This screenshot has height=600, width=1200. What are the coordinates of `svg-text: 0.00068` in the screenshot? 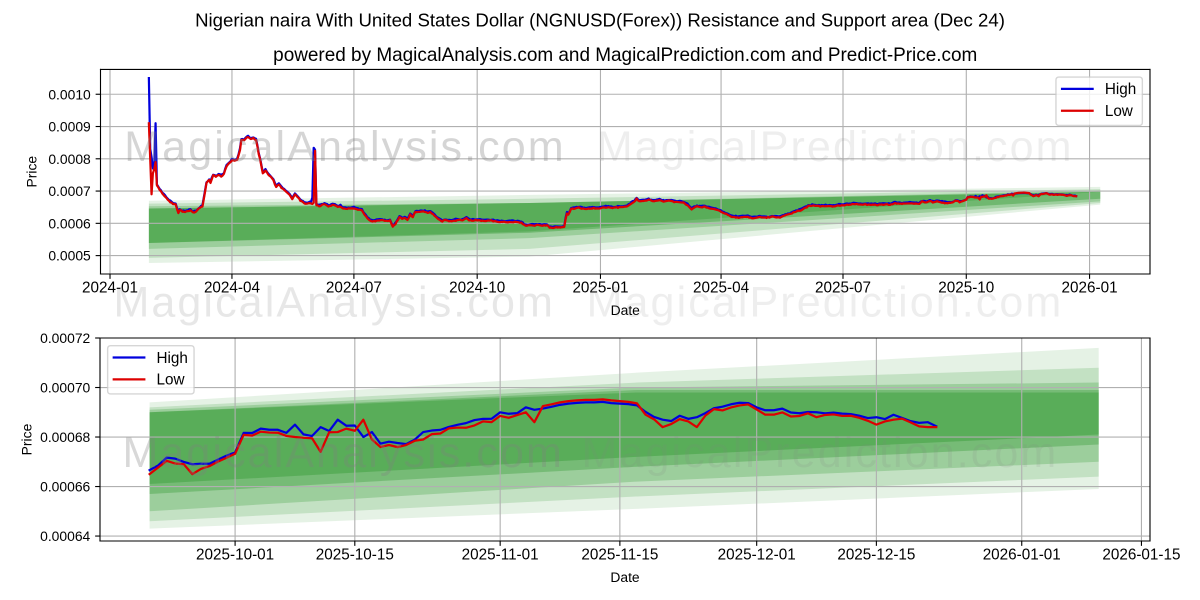 It's located at (65, 437).